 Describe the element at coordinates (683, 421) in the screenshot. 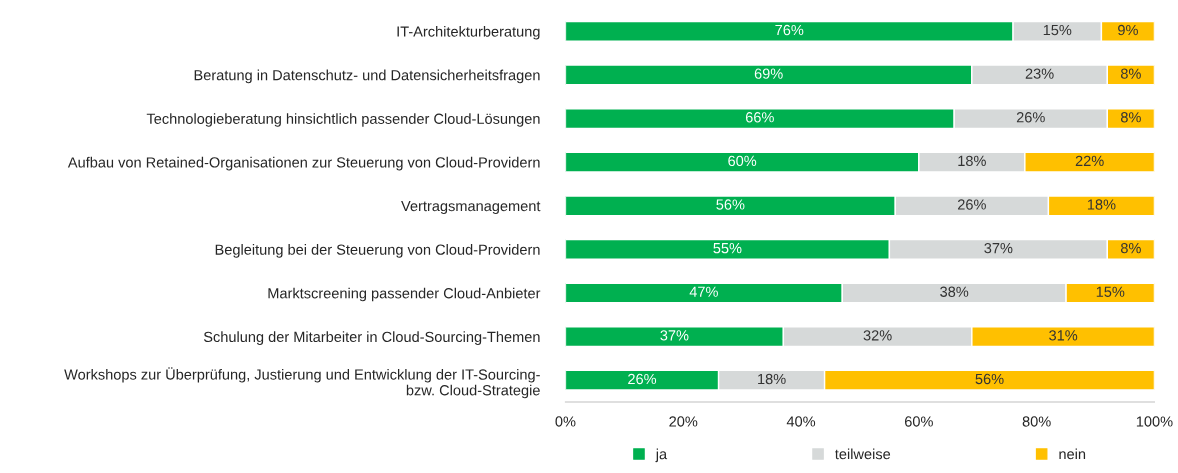

I see `x-tick-label: 20%` at that location.